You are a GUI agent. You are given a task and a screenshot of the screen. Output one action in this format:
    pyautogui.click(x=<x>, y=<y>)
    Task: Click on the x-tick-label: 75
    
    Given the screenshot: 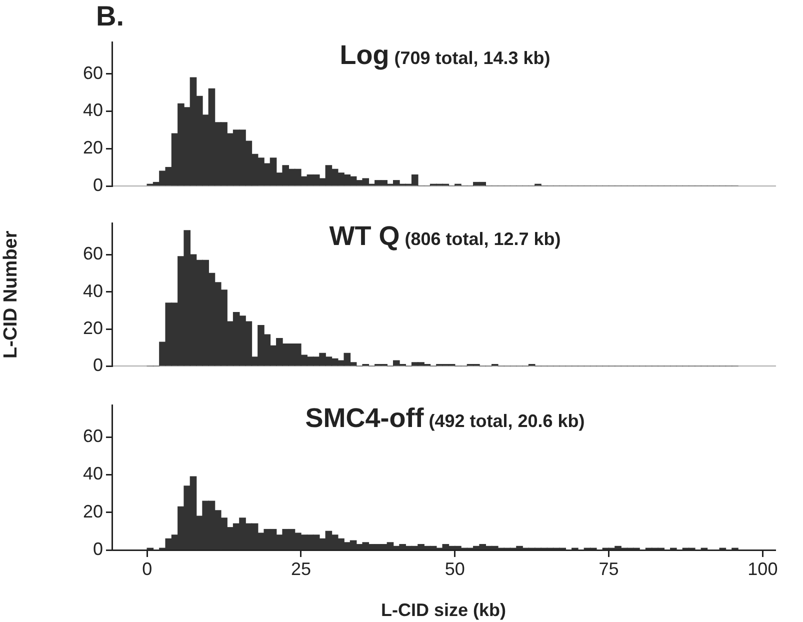 What is the action you would take?
    pyautogui.click(x=608, y=568)
    